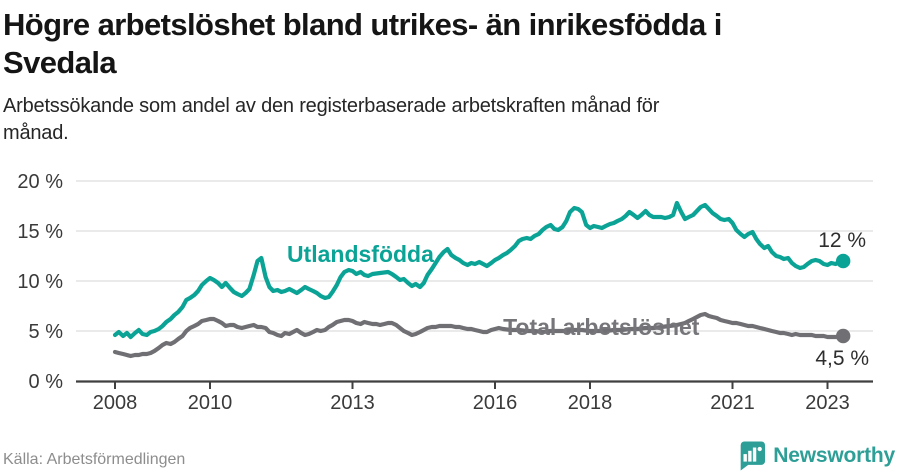  What do you see at coordinates (36, 133) in the screenshot?
I see `subtitle-line-2: månad.` at bounding box center [36, 133].